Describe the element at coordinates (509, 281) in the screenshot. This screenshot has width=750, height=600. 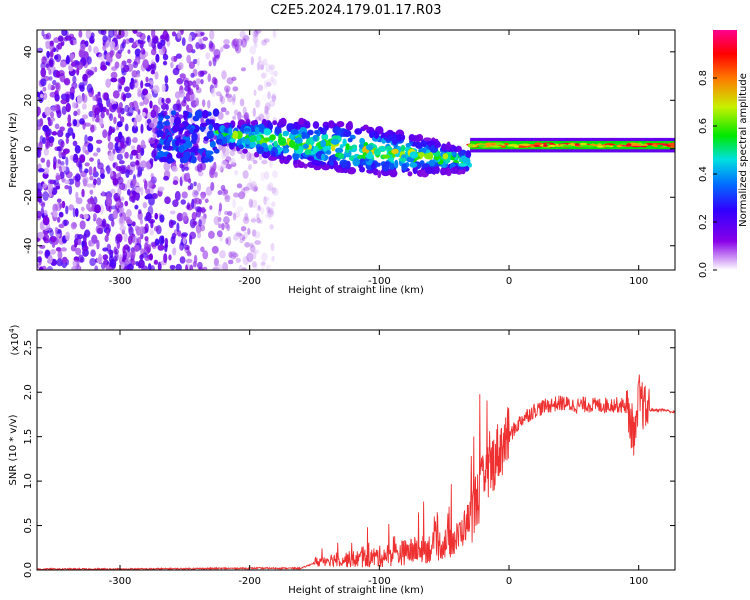
I see `x-tick-label: 0` at that location.